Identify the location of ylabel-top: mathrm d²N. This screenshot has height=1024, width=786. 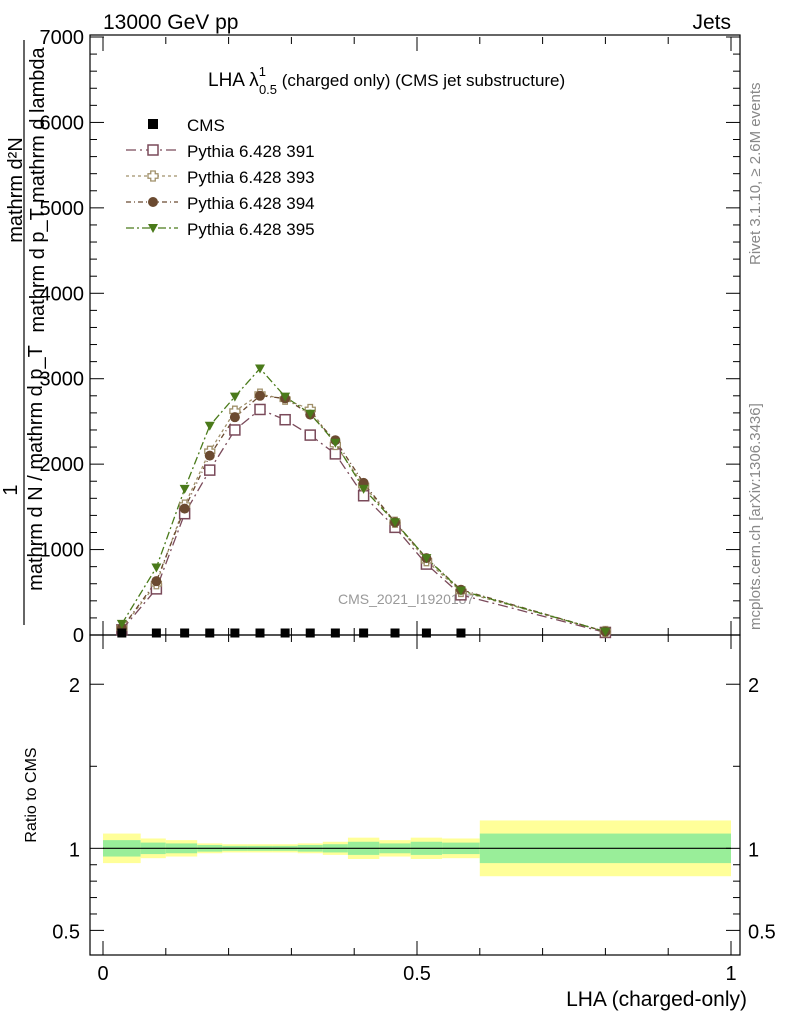
(16, 190).